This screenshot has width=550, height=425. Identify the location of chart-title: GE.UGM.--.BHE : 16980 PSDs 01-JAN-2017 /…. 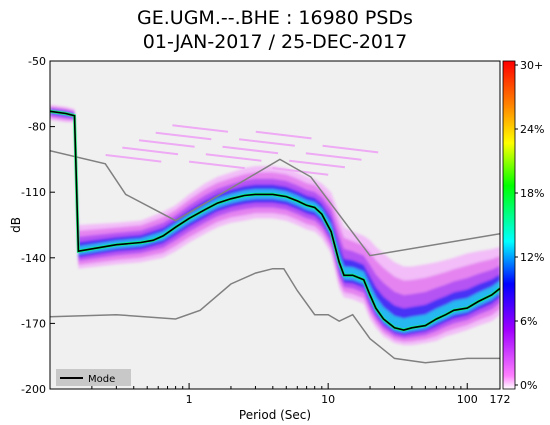
(275, 30).